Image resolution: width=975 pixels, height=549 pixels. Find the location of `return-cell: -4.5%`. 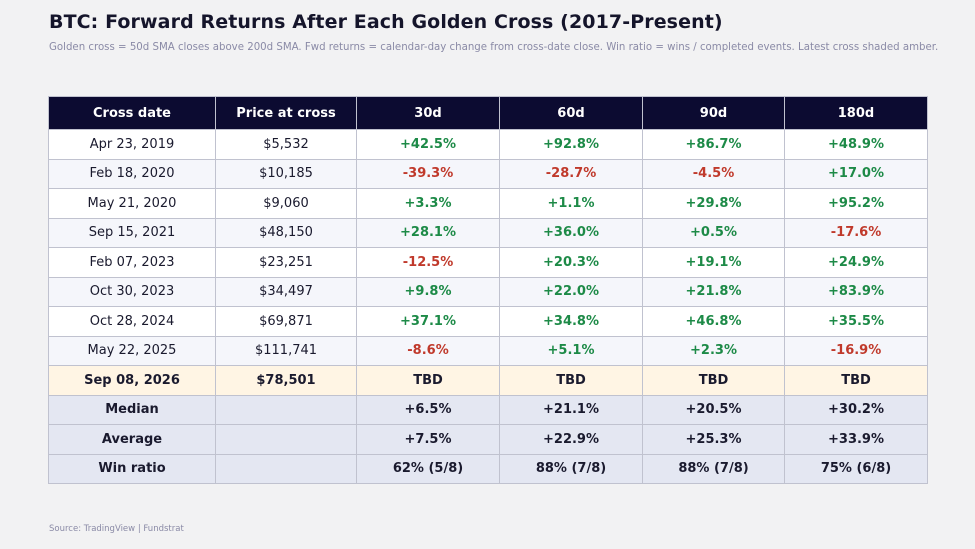

return-cell: -4.5% is located at coordinates (713, 173).